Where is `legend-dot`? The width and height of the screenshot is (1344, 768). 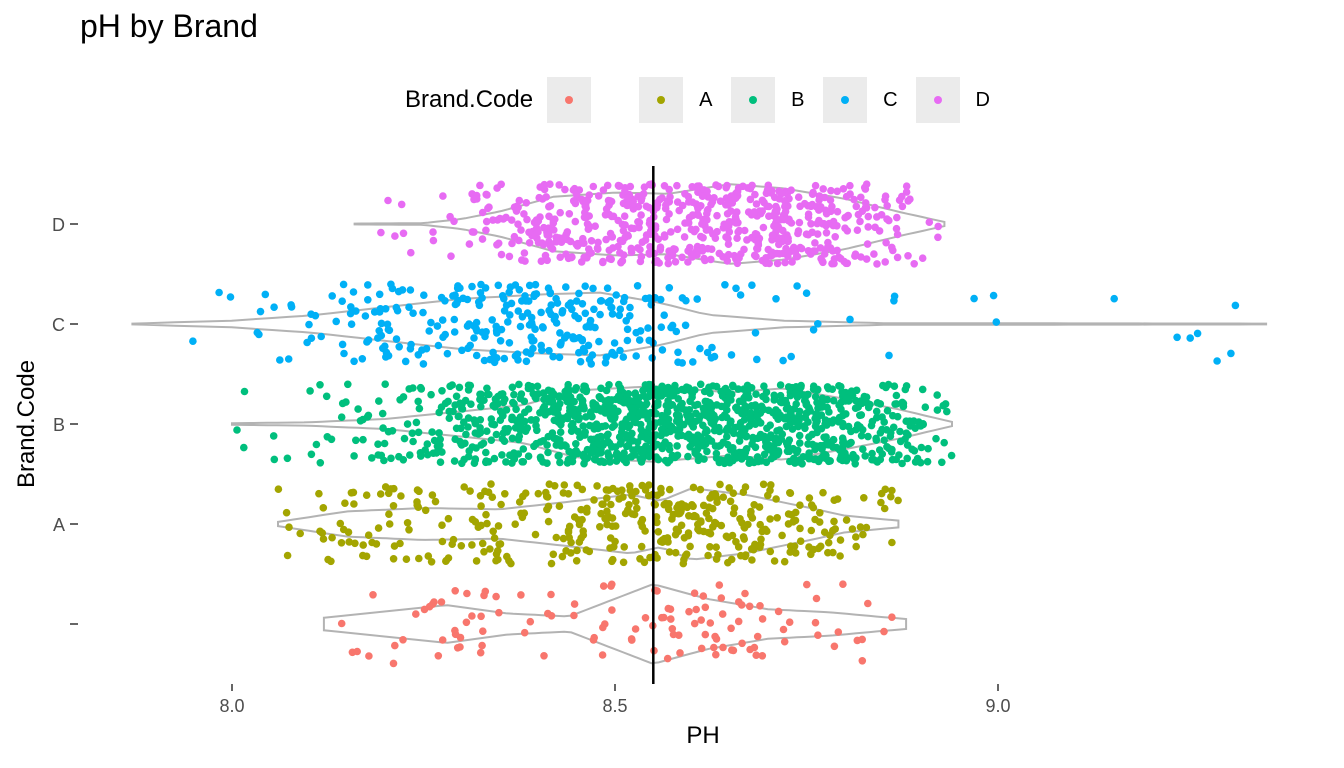
legend-dot is located at coordinates (569, 100).